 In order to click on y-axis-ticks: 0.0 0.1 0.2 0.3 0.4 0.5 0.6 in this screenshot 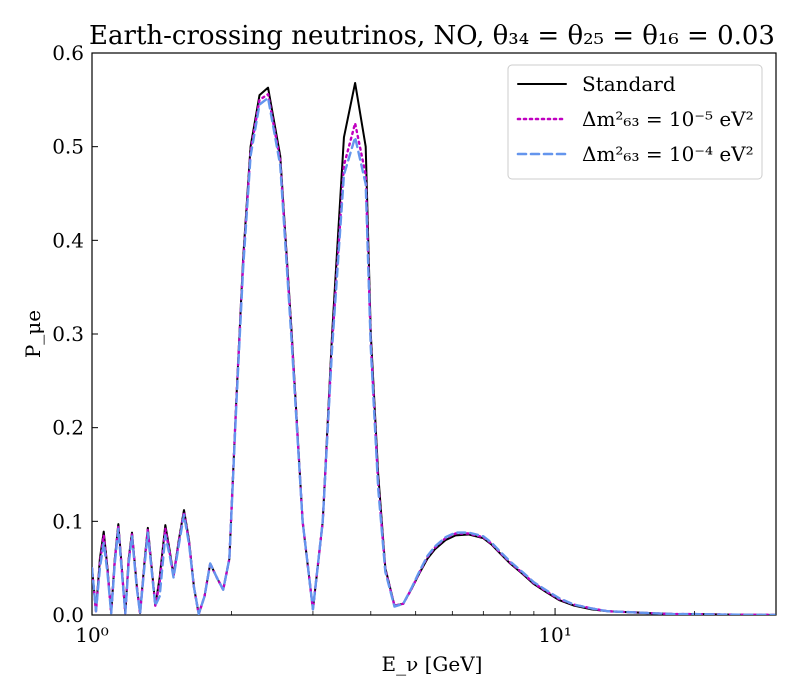, I will do `click(75, 334)`.